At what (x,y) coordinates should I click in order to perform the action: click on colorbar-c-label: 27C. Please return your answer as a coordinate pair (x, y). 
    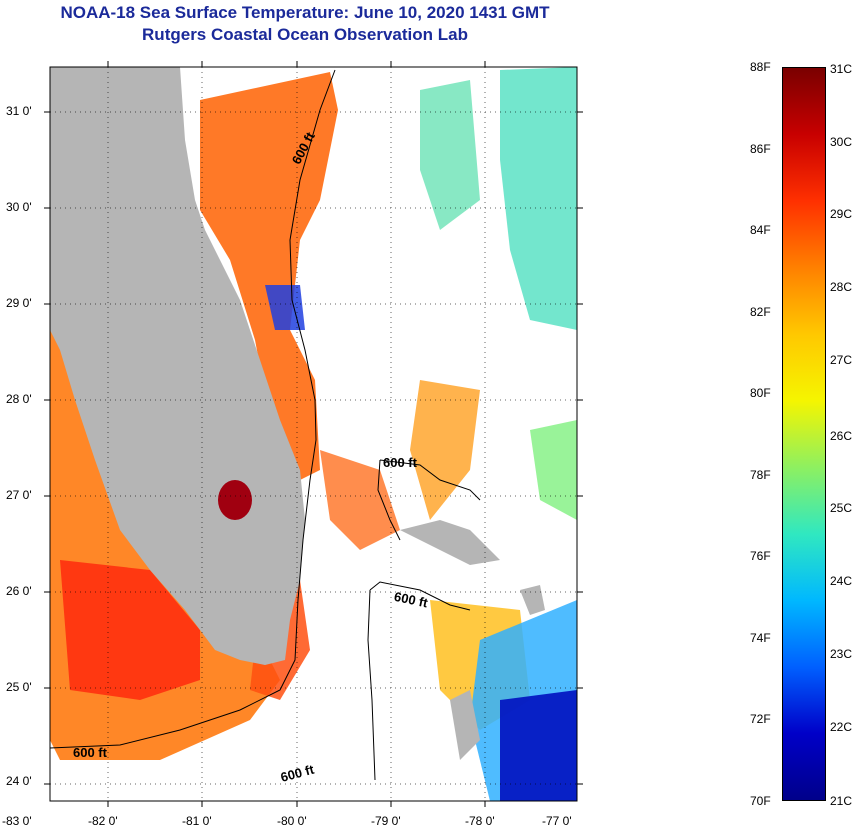
    Looking at the image, I should click on (841, 360).